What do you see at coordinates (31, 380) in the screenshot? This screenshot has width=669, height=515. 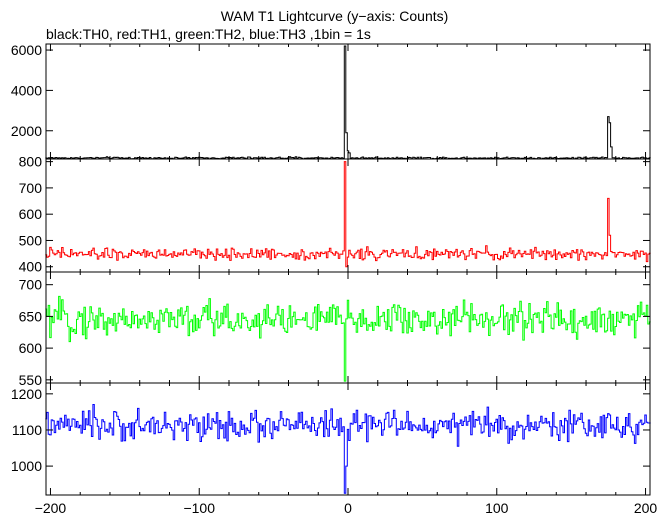 I see `y-tick-label-th2: 550` at bounding box center [31, 380].